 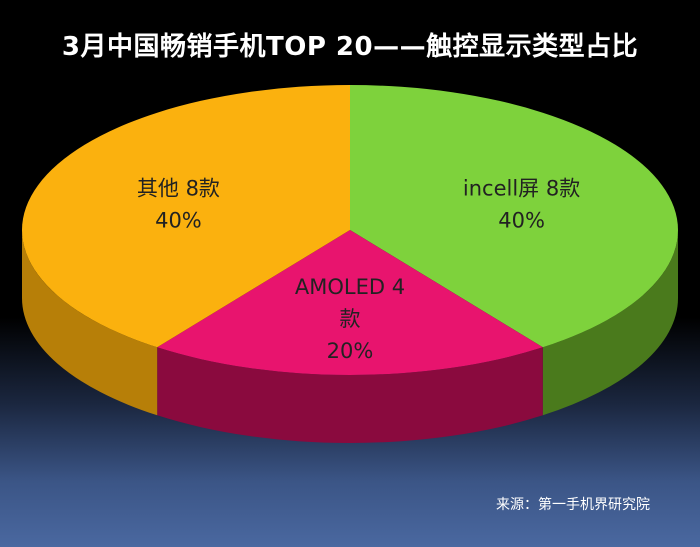 What do you see at coordinates (573, 505) in the screenshot?
I see `source-note: 来源：第一手机界研究院` at bounding box center [573, 505].